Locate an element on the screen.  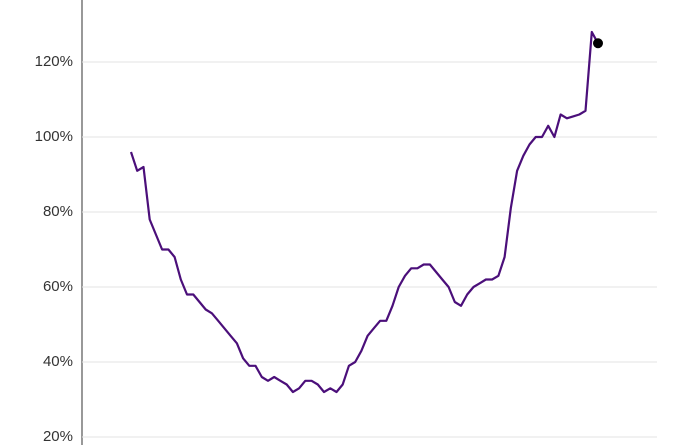
y-tick-label: 20% is located at coordinates (58, 436).